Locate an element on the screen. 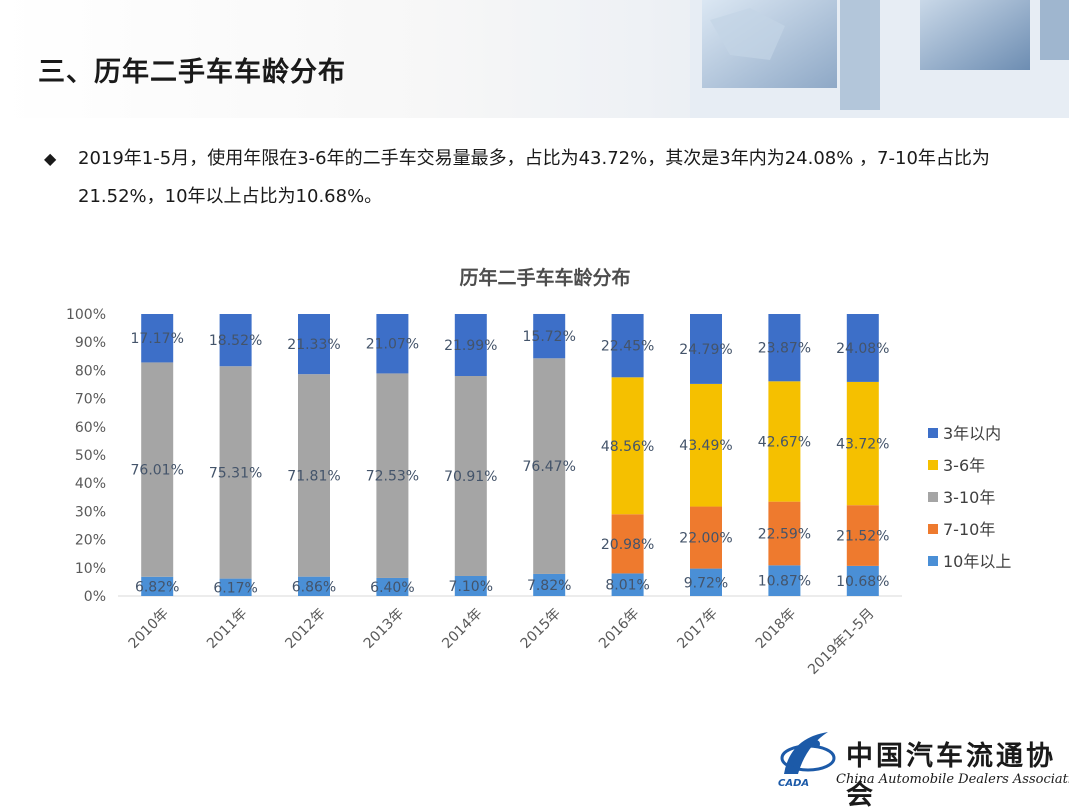  data-label: 10.68% is located at coordinates (862, 582).